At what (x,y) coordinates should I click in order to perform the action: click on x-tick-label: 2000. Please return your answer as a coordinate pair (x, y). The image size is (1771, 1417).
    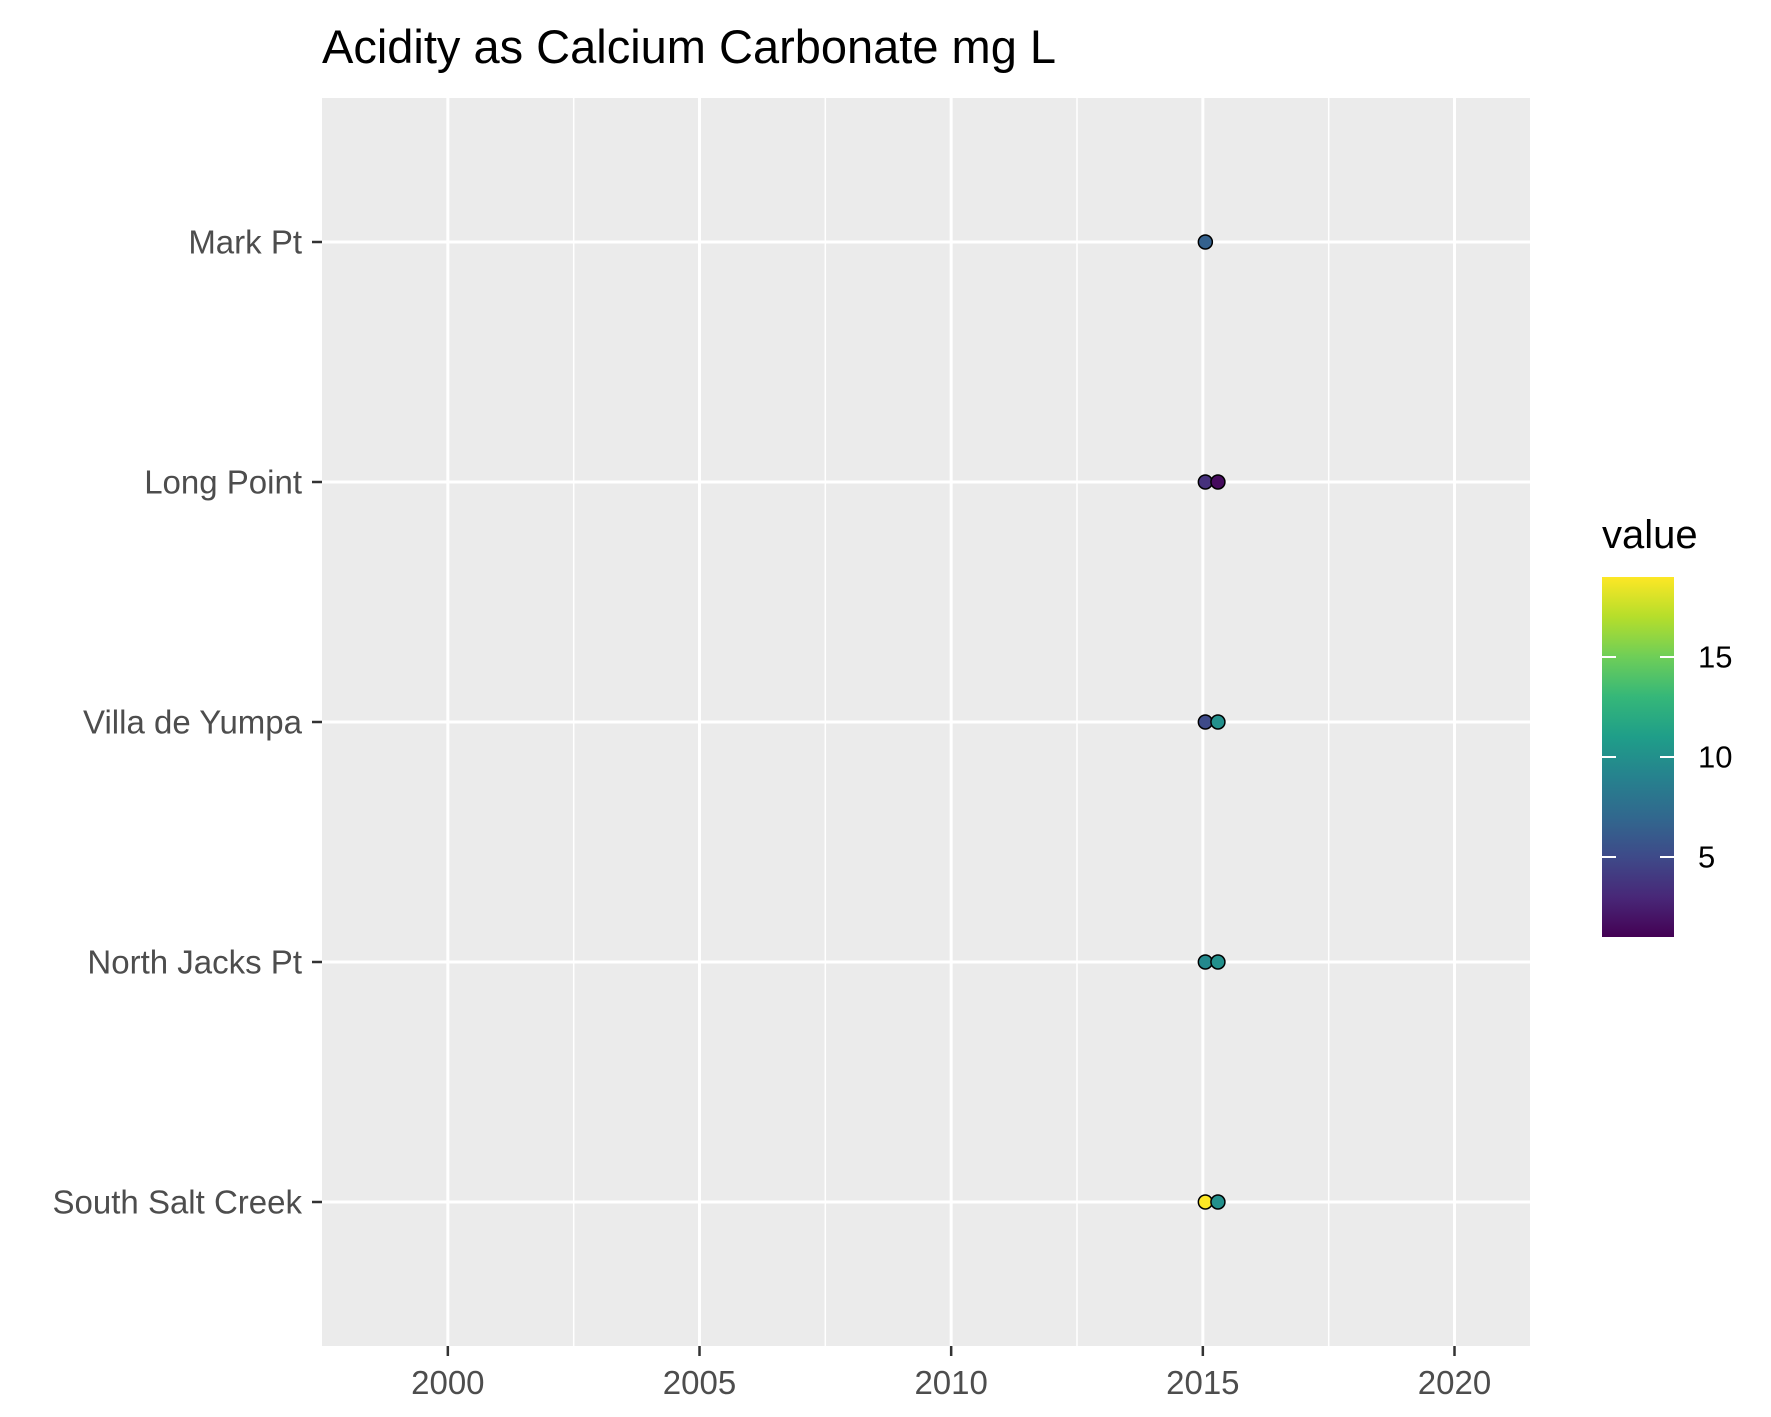
    Looking at the image, I should click on (447, 1382).